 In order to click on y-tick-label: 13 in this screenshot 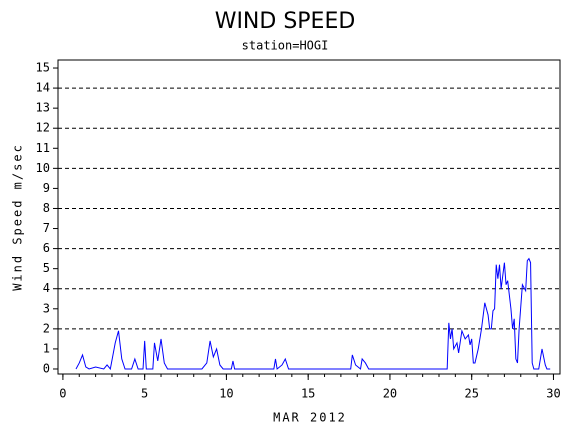, I will do `click(43, 108)`.